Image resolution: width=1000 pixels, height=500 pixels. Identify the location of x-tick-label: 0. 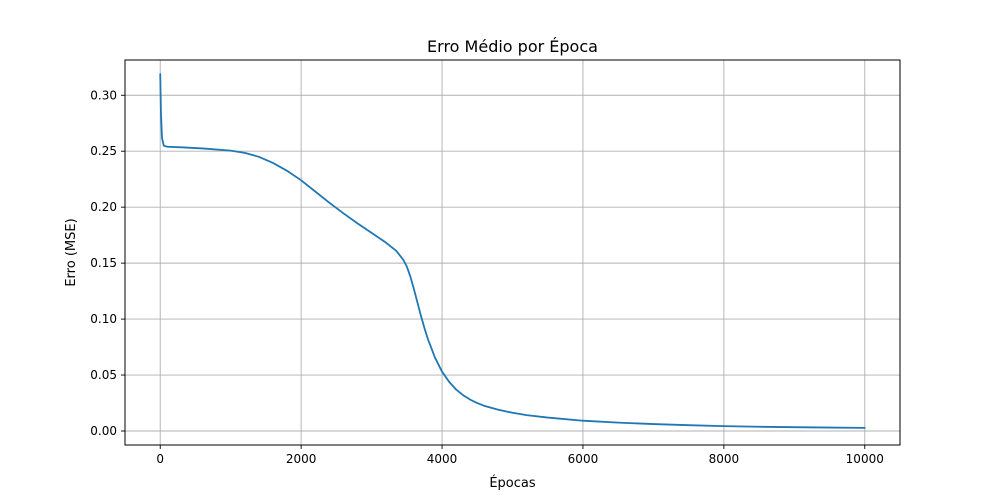
(160, 459).